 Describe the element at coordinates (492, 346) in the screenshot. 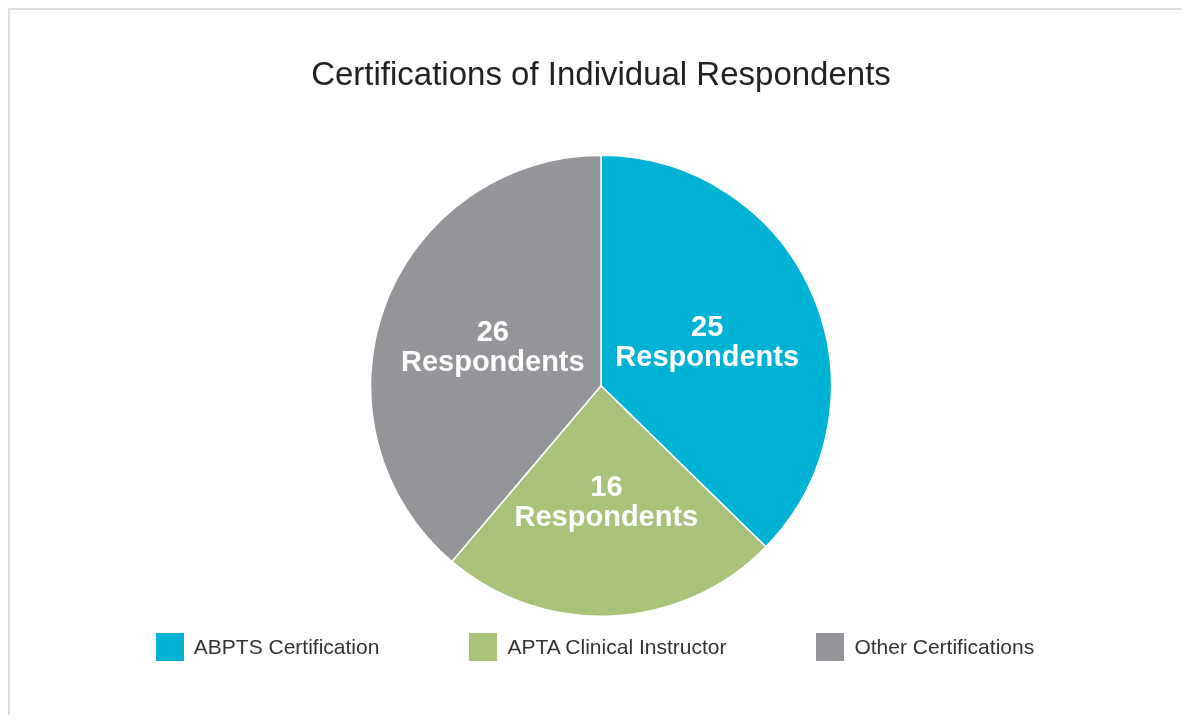

I see `data-label: 26 Respondents` at that location.